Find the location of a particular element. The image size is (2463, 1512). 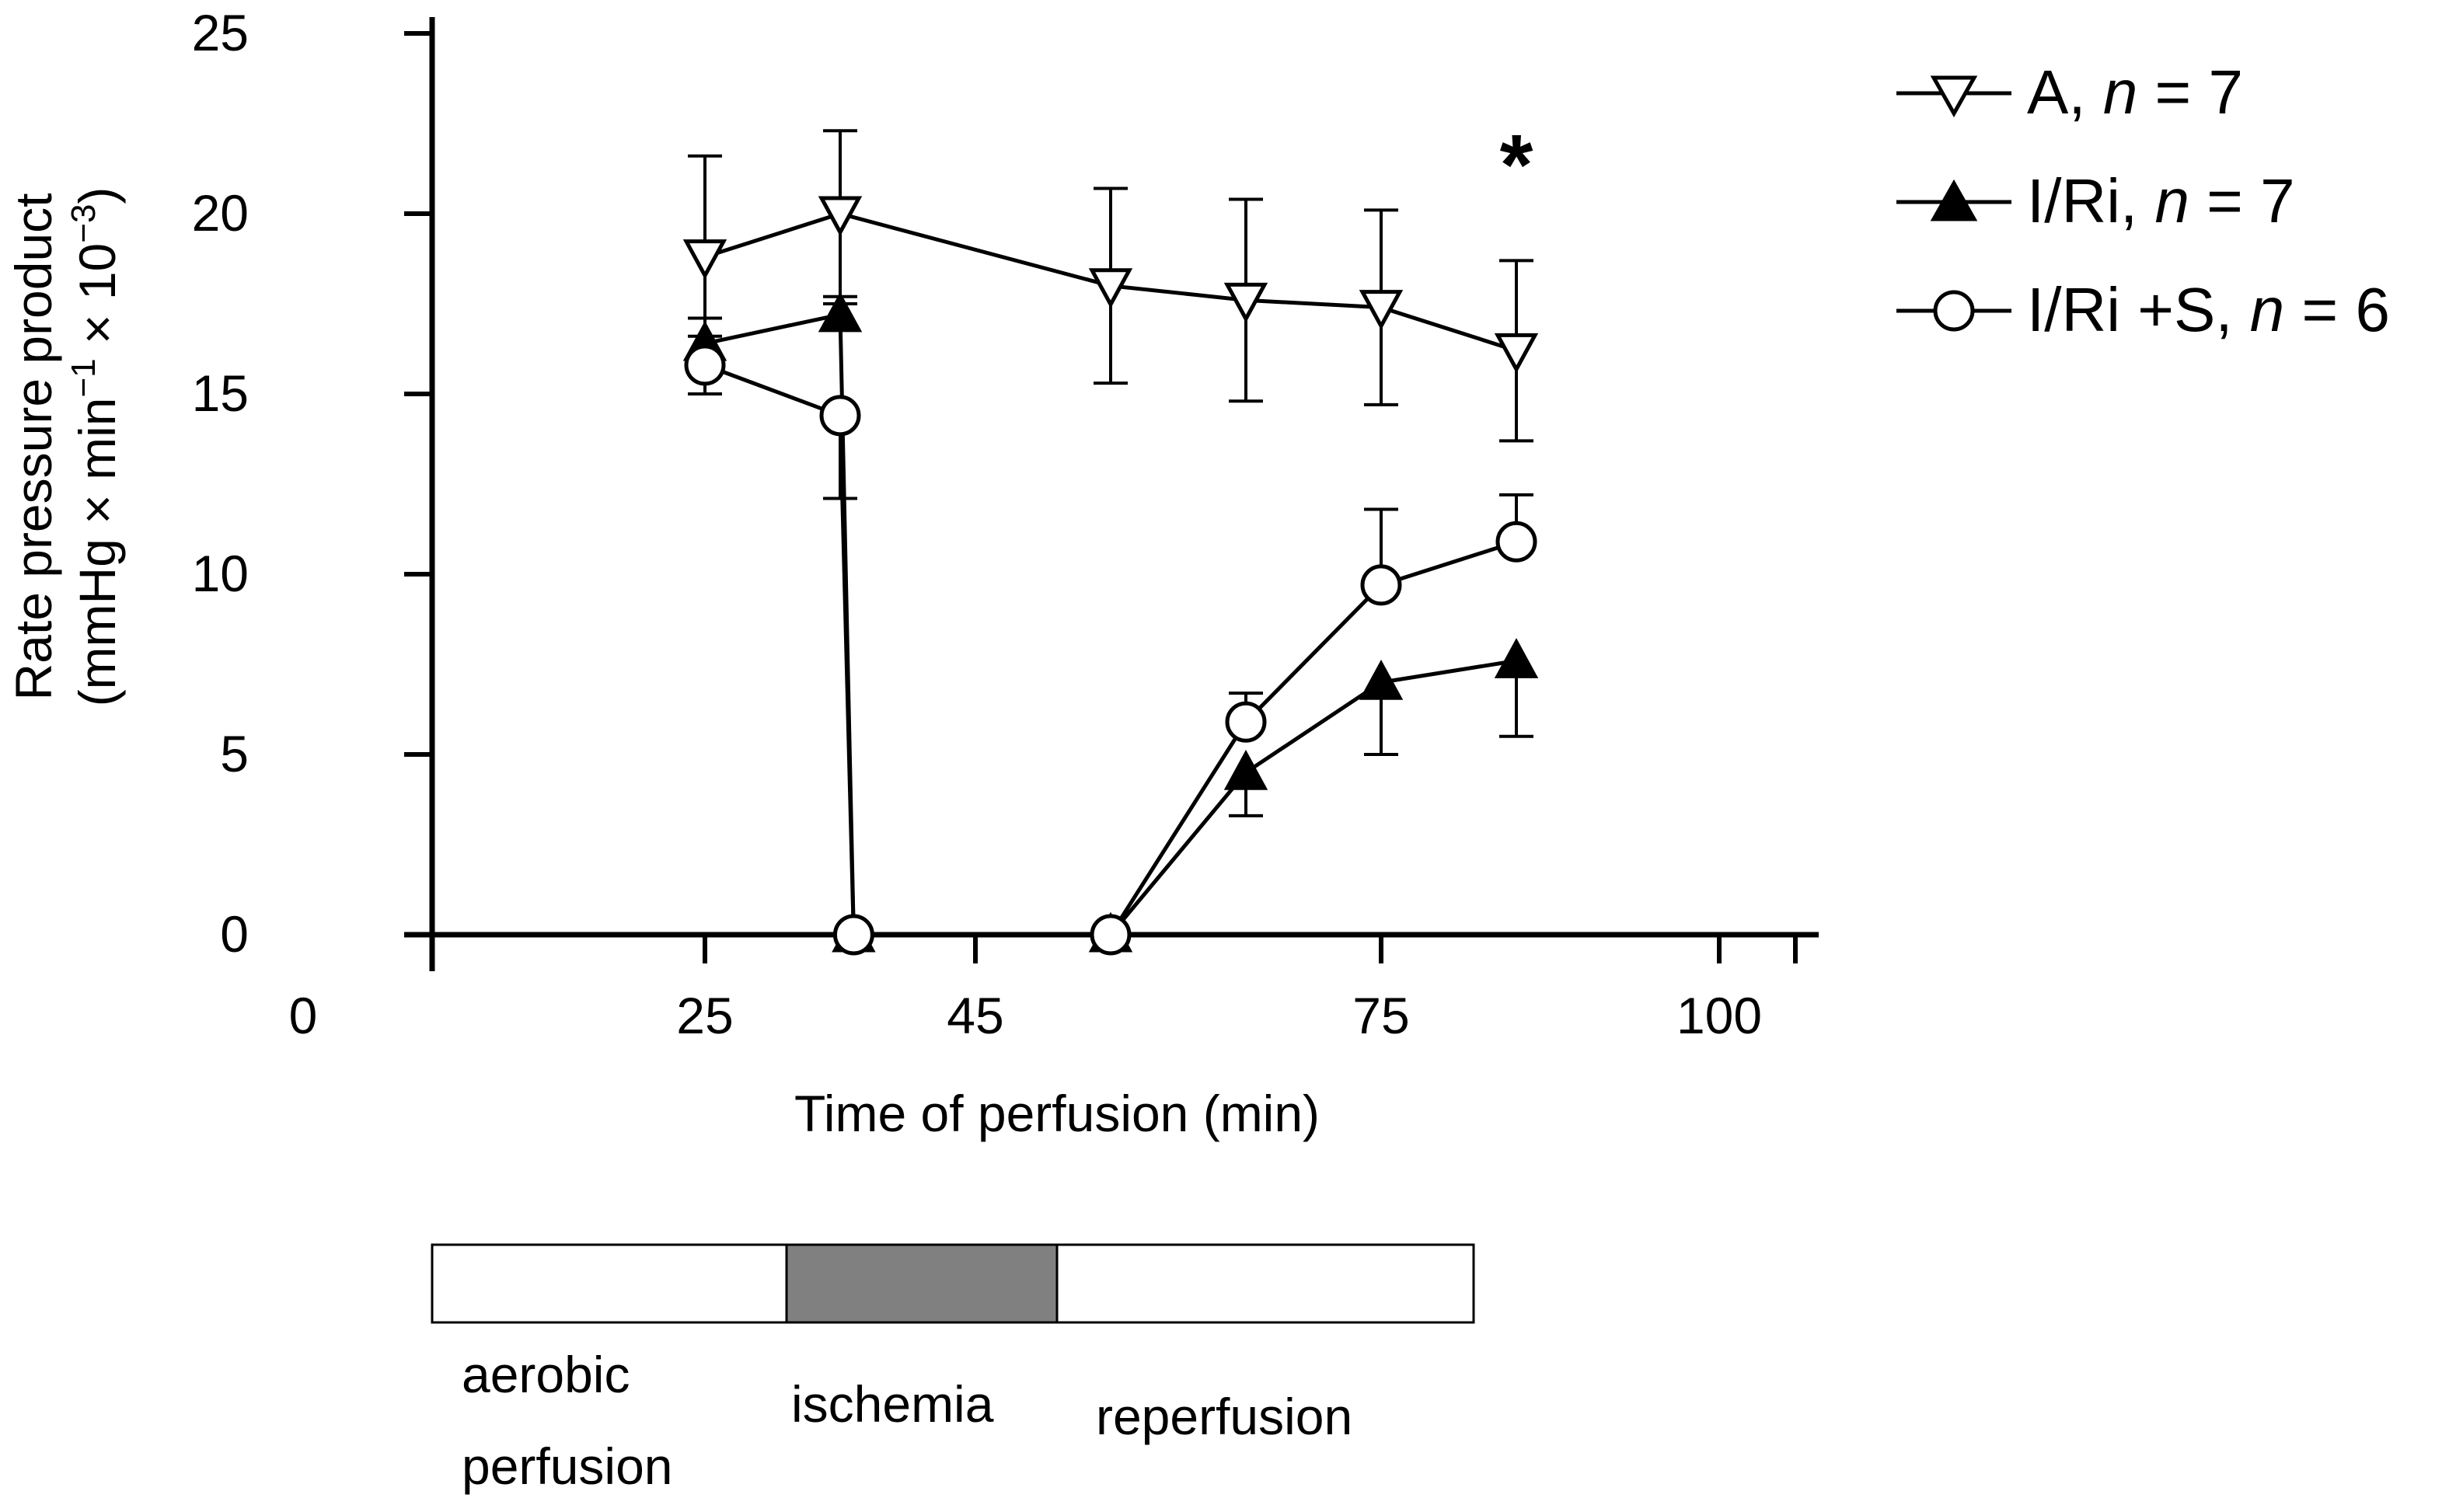

protocol-segment-ischemia is located at coordinates (922, 1283).